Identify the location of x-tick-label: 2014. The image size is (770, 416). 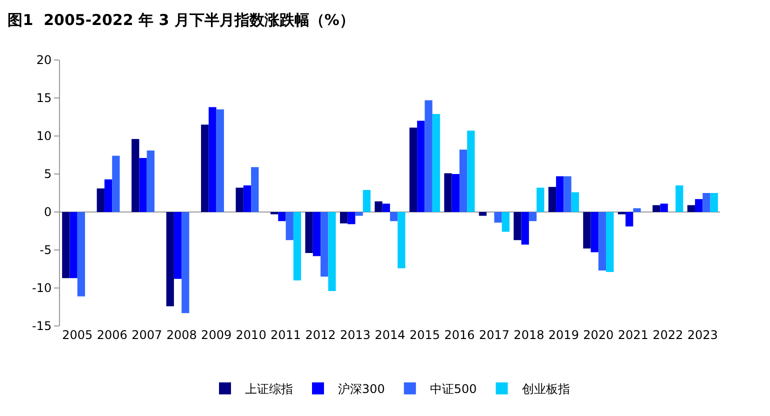
(390, 335).